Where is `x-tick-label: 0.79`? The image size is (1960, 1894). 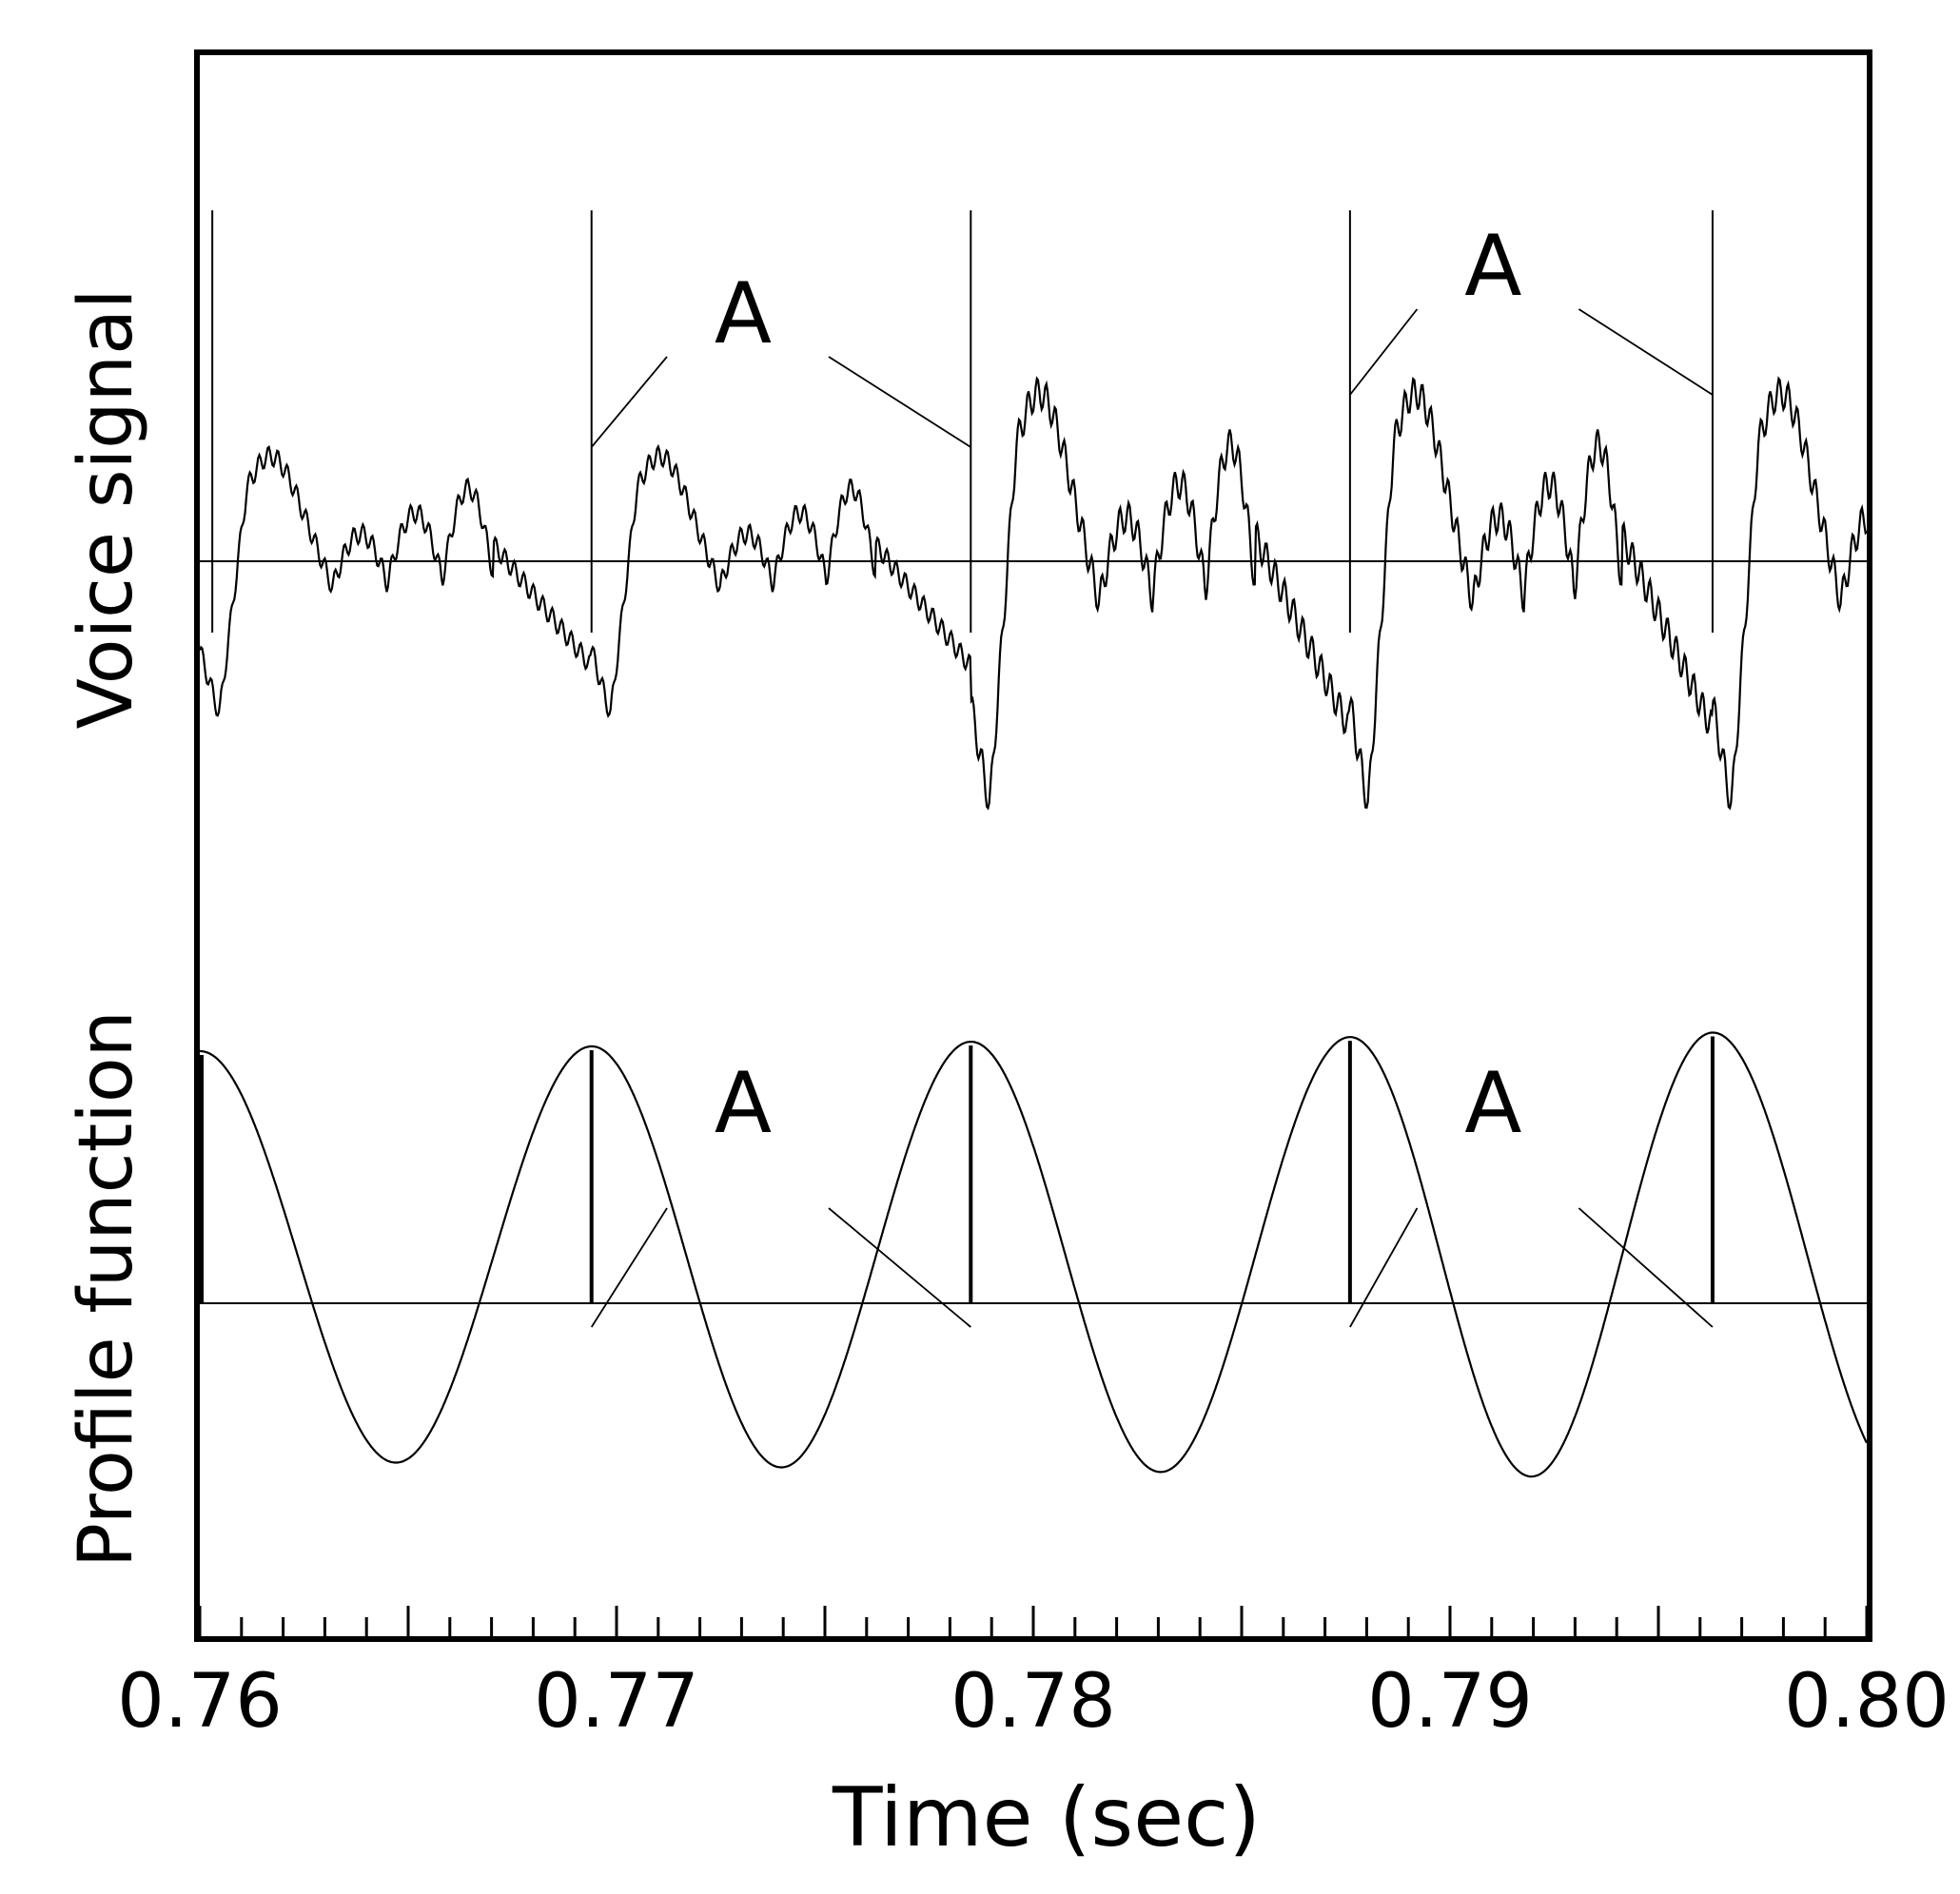
x-tick-label: 0.79 is located at coordinates (1450, 1702).